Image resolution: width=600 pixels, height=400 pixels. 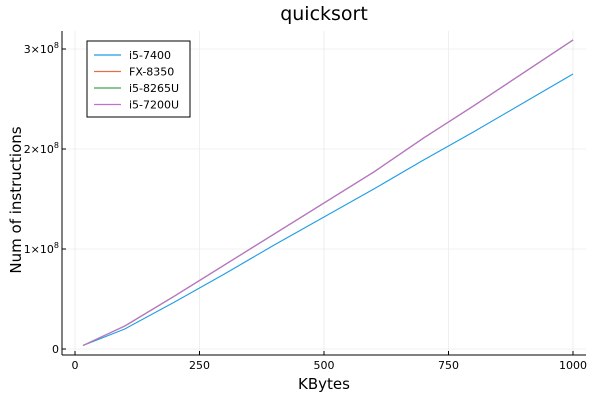 What do you see at coordinates (41, 148) in the screenshot?
I see `y-tick-label: 2×10⁸` at bounding box center [41, 148].